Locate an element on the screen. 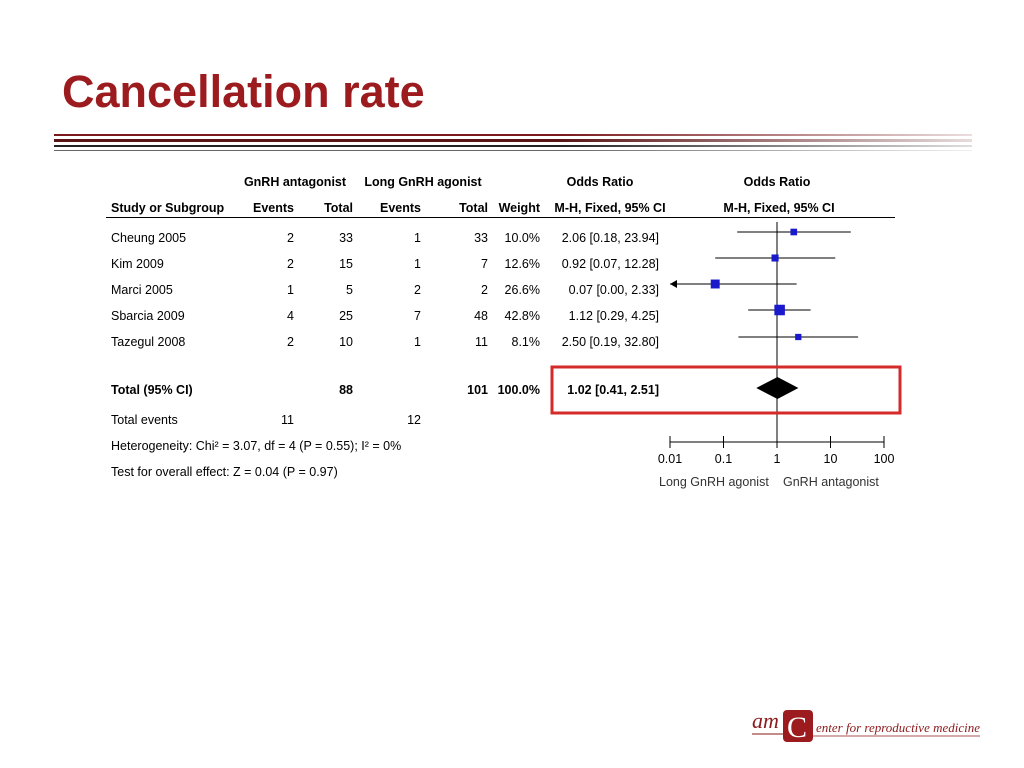 This screenshot has height=768, width=1024. col-total2: Total is located at coordinates (473, 208).